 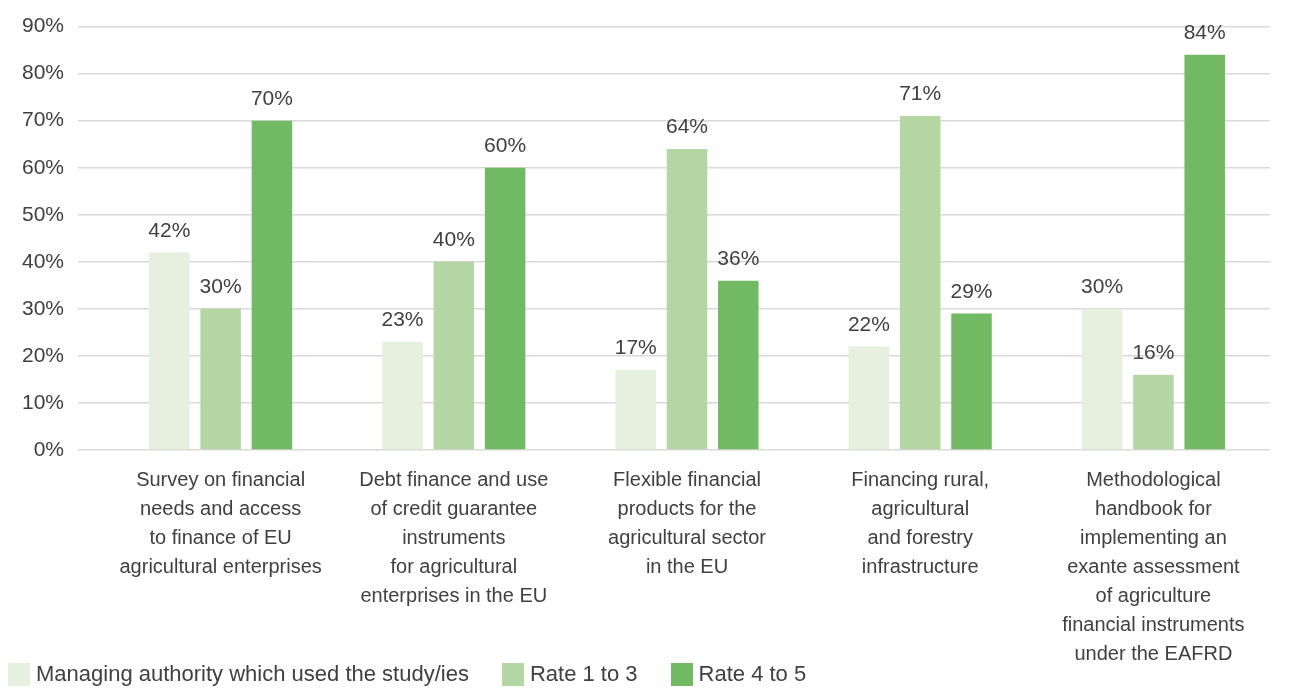 What do you see at coordinates (43, 25) in the screenshot?
I see `y-tick-label: 90%` at bounding box center [43, 25].